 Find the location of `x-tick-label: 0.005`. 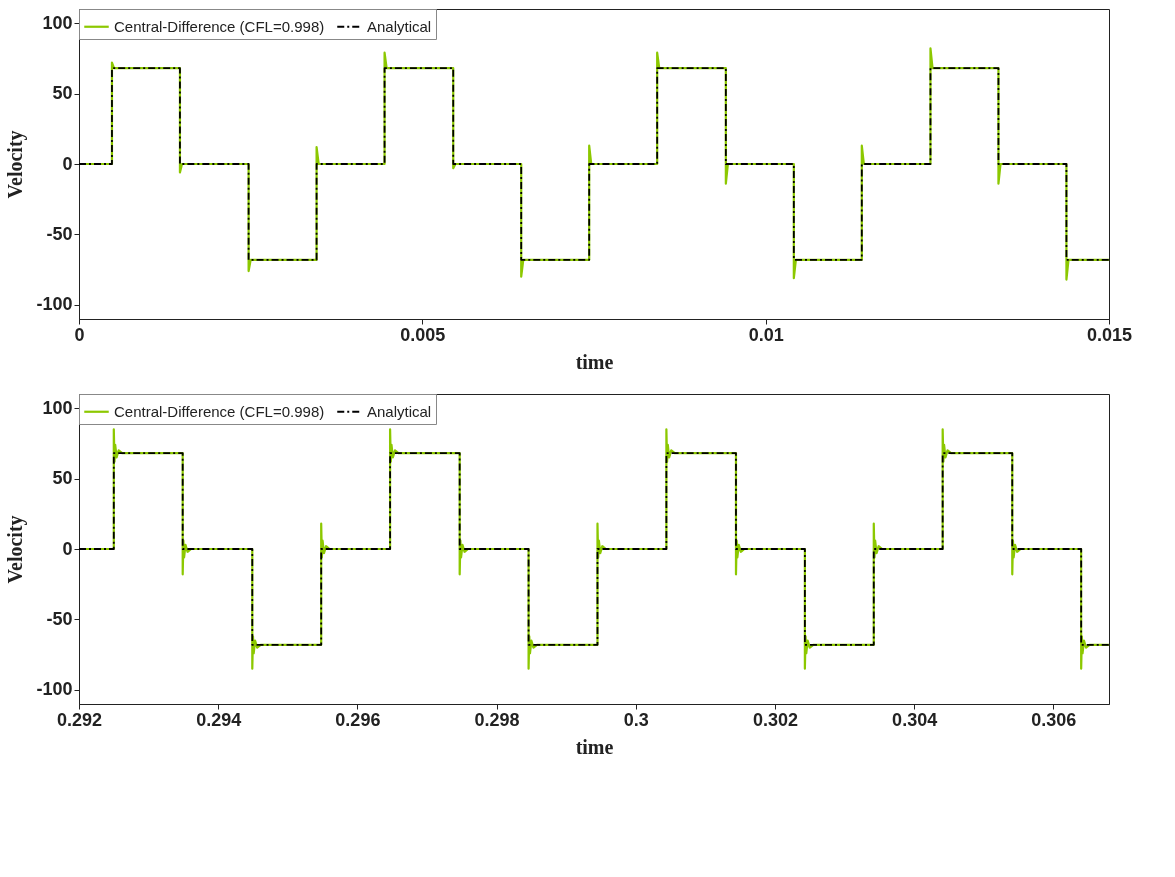

x-tick-label: 0.005 is located at coordinates (423, 334).